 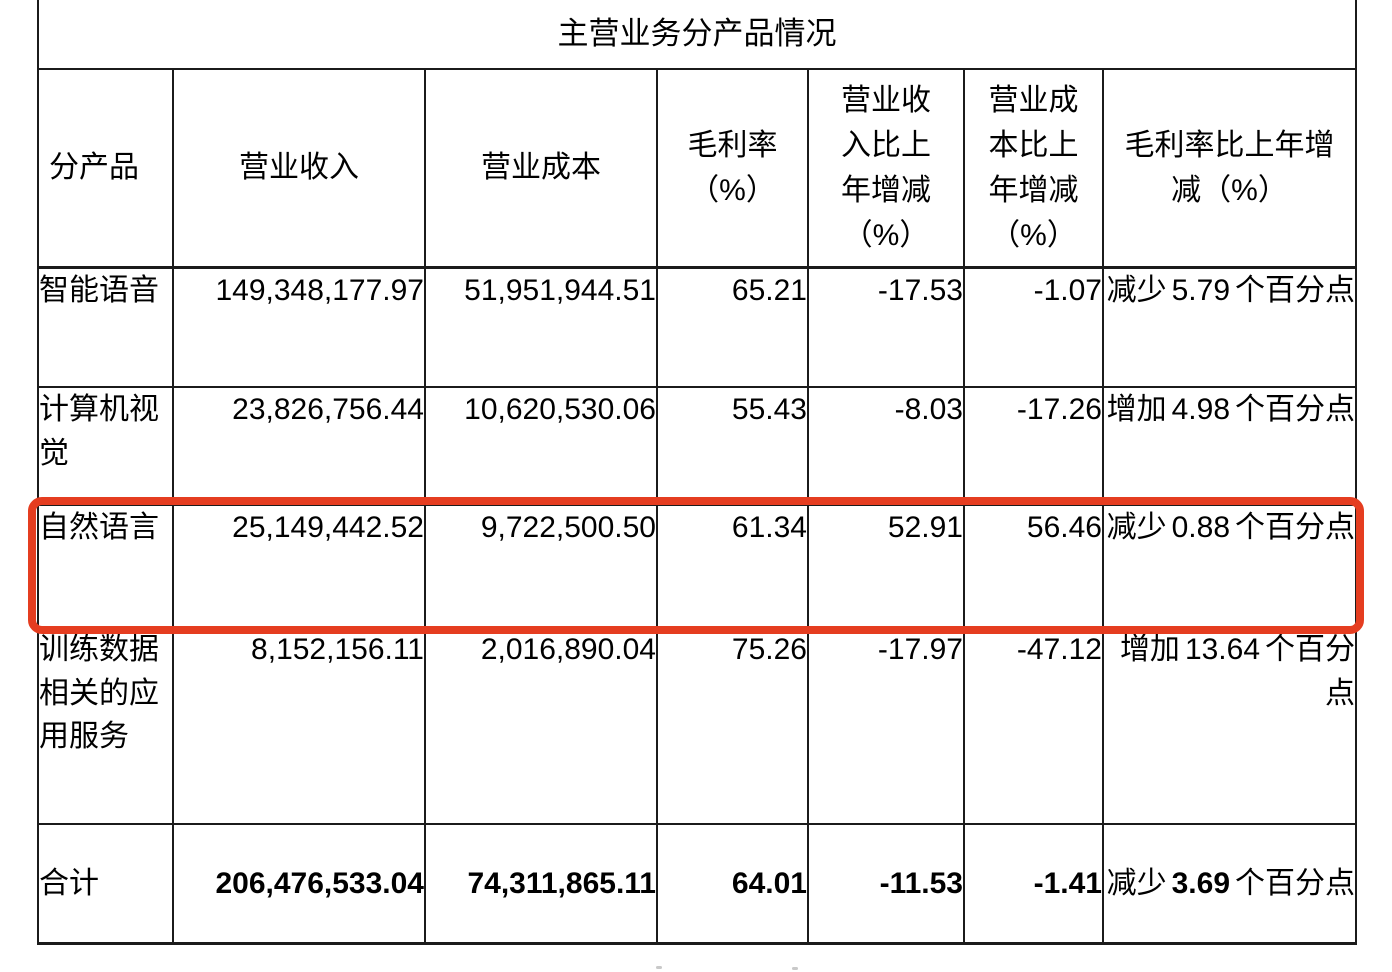 I want to click on table-title-row: 主营业务分产品情况, so click(x=697, y=35).